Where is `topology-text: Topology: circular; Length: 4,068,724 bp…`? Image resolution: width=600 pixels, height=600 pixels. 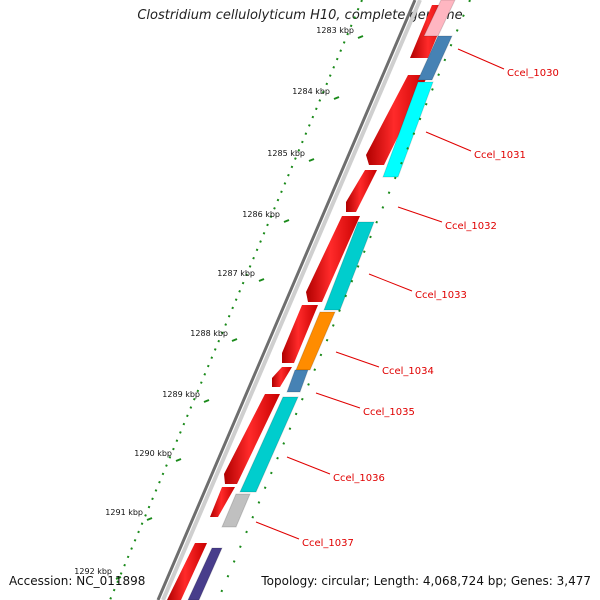 topology-text: Topology: circular; Length: 4,068,724 bp… is located at coordinates (426, 581).